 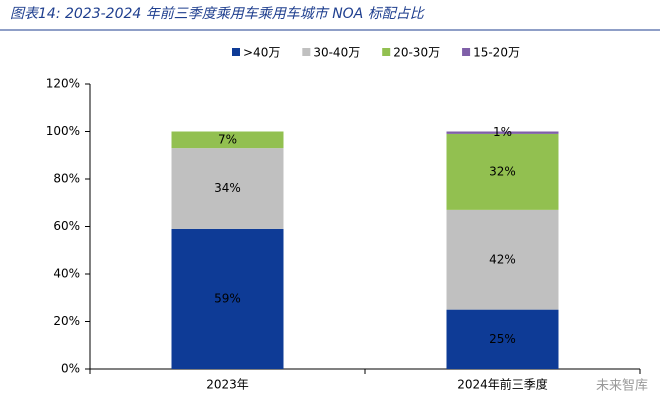 I want to click on data-label: 25%, so click(x=502, y=339).